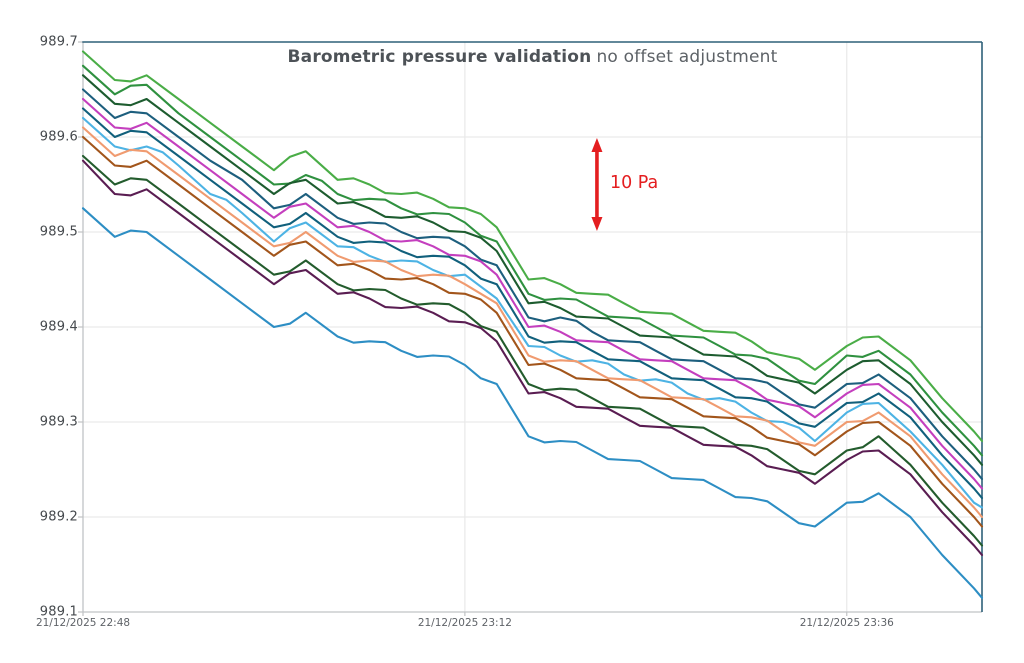 This screenshot has width=1024, height=663. I want to click on x-axis-label: 21/12/2025 22:48, so click(83, 623).